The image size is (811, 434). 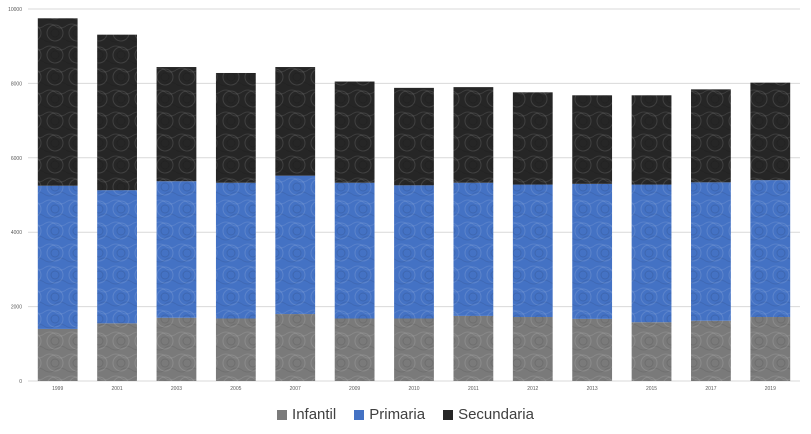 I want to click on legend-label: Infantil, so click(x=314, y=414).